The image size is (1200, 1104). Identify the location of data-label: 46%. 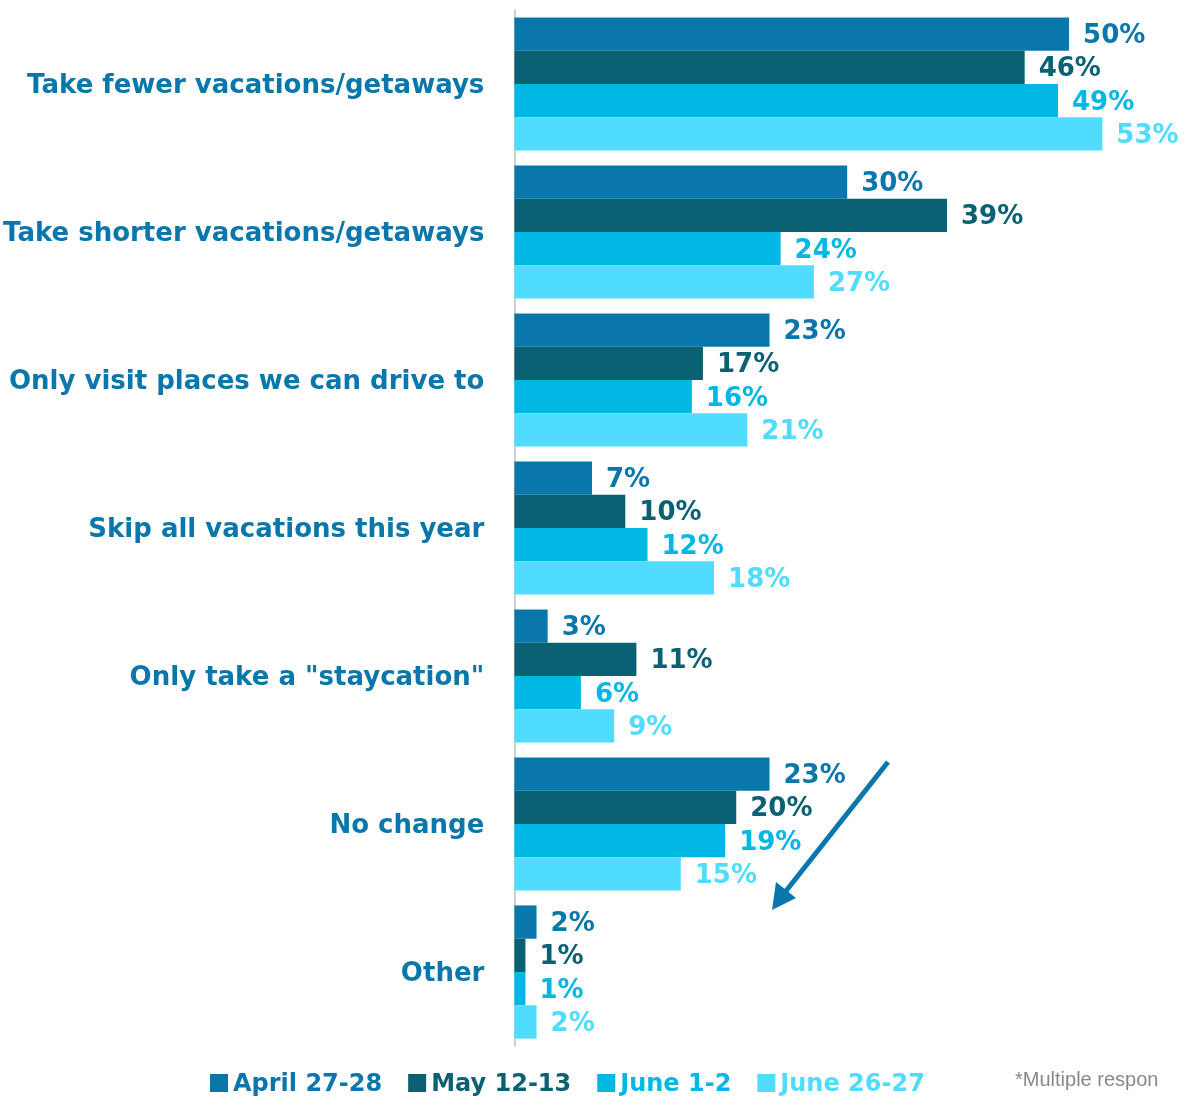
(1069, 67).